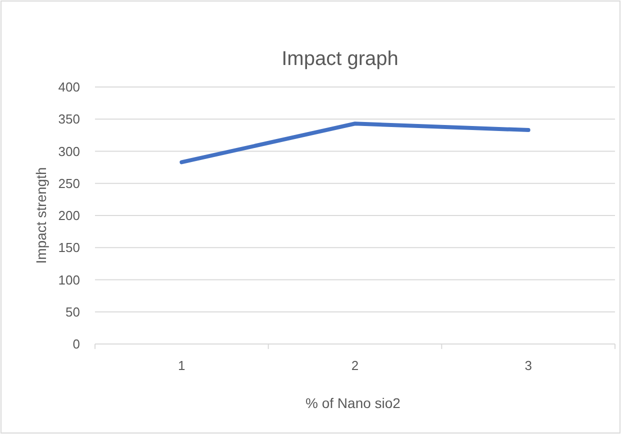 This screenshot has width=629, height=434. Describe the element at coordinates (73, 312) in the screenshot. I see `y-tick-label: 50` at that location.